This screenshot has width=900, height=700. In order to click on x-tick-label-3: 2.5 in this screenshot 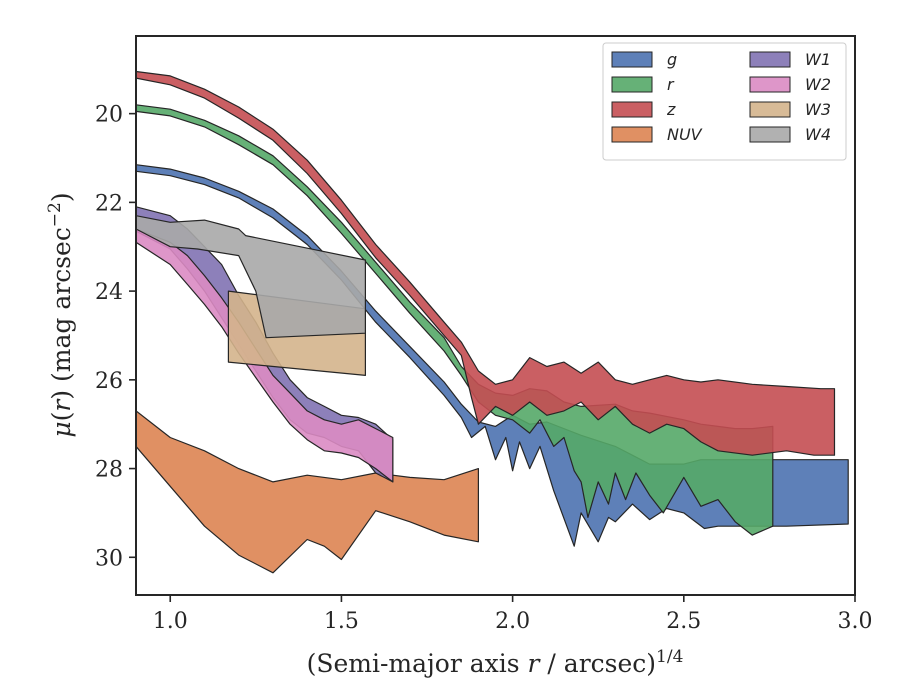, I will do `click(683, 621)`.